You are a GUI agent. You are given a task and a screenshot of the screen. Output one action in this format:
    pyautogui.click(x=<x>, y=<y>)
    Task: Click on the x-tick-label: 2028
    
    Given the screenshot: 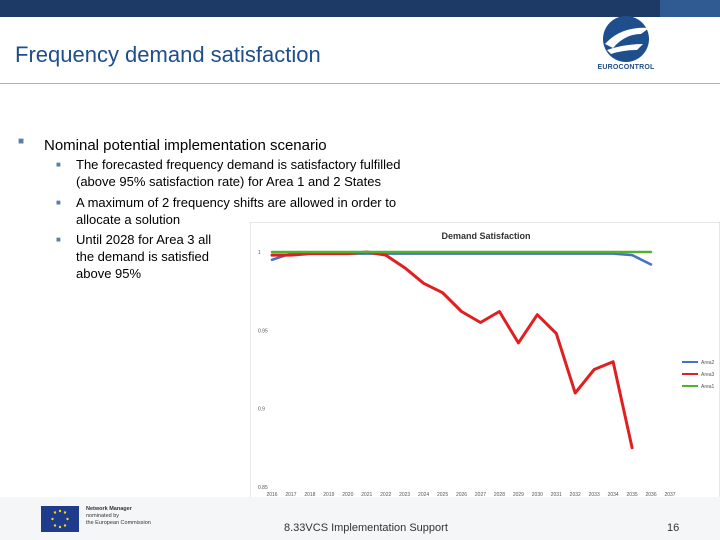 What is the action you would take?
    pyautogui.click(x=499, y=495)
    